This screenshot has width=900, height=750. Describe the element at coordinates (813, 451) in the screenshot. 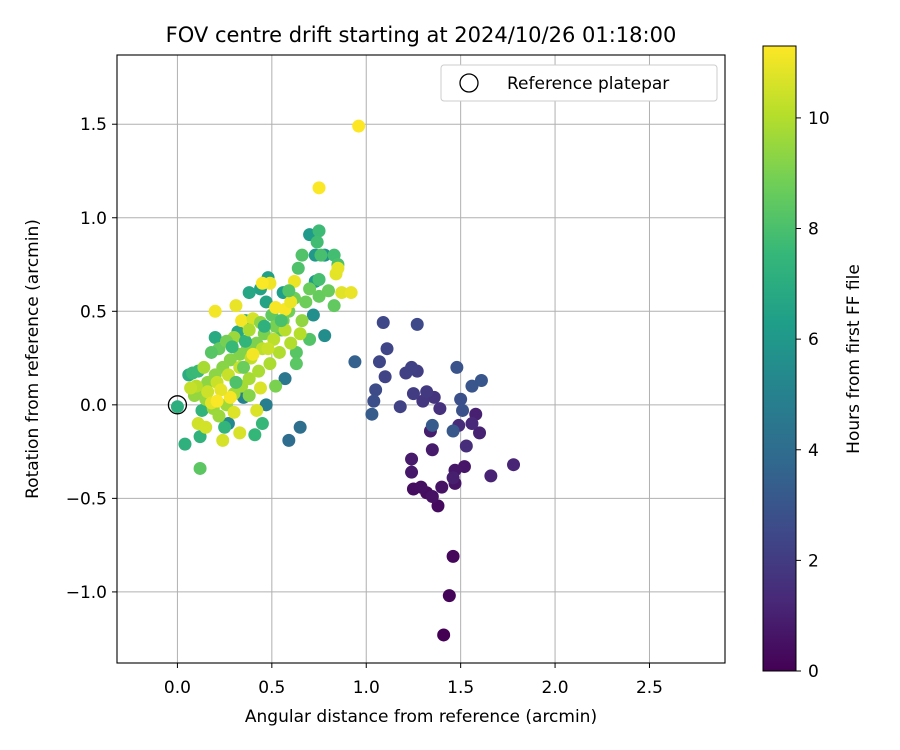

I see `colorbar-tick-label: 4` at that location.